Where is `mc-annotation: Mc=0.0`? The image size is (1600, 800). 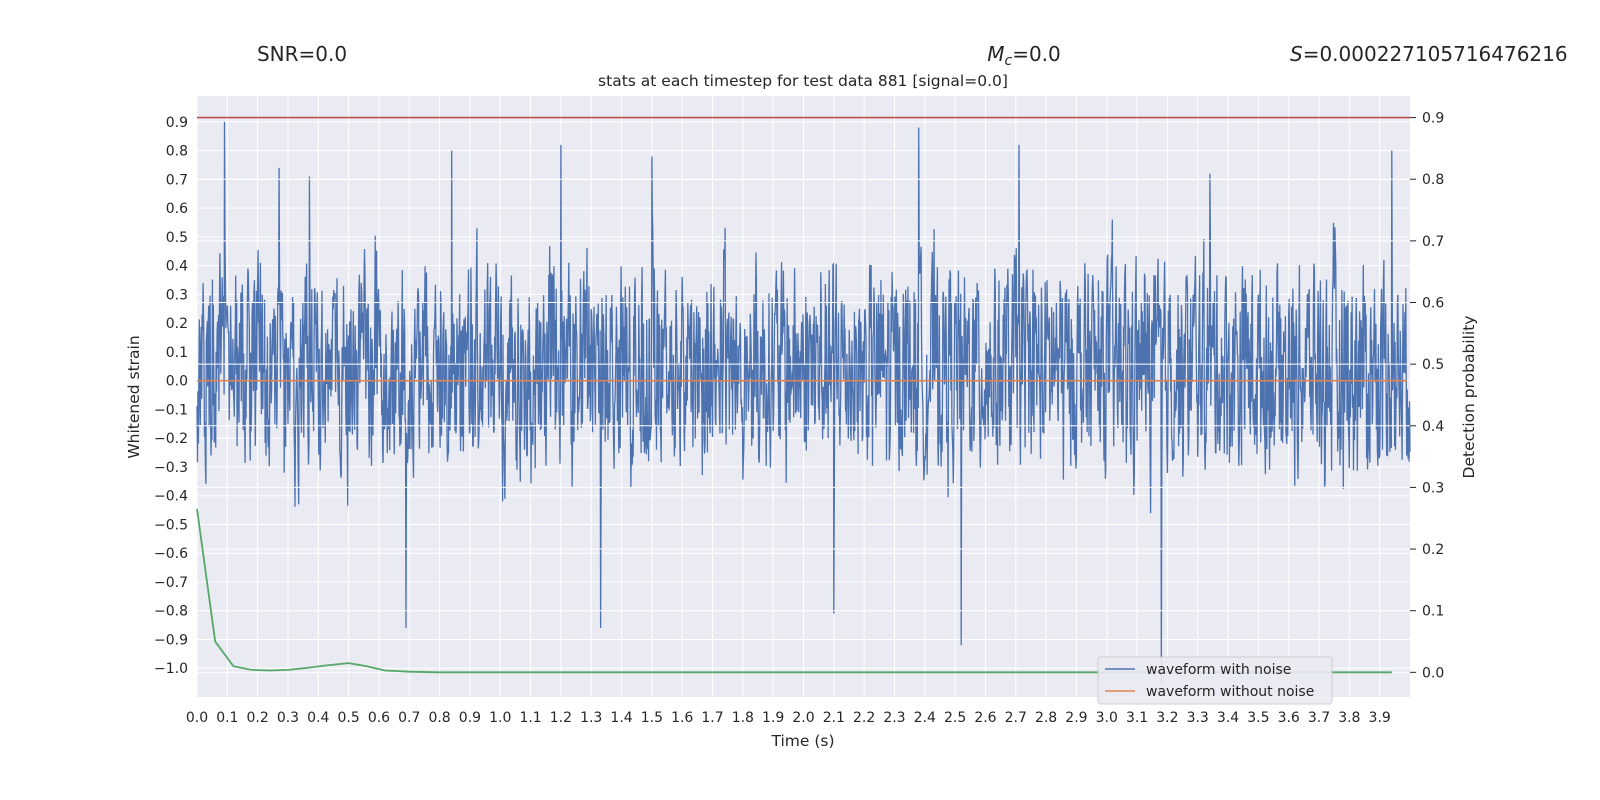 mc-annotation: Mc=0.0 is located at coordinates (1024, 55).